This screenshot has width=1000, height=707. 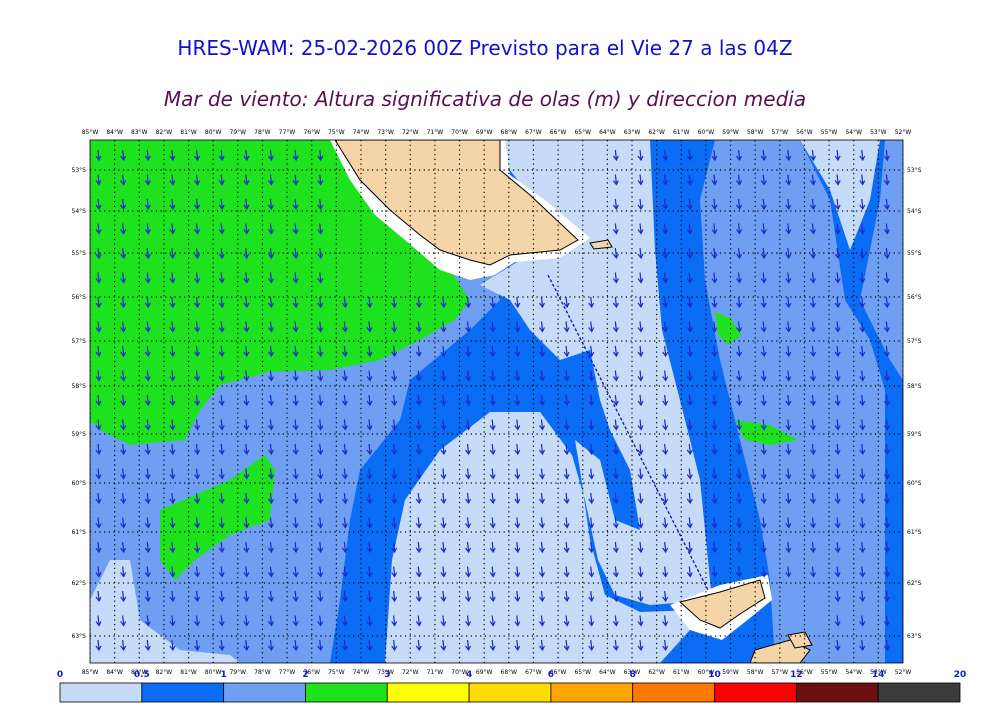 What do you see at coordinates (262, 672) in the screenshot?
I see `lon-label: 78°W` at bounding box center [262, 672].